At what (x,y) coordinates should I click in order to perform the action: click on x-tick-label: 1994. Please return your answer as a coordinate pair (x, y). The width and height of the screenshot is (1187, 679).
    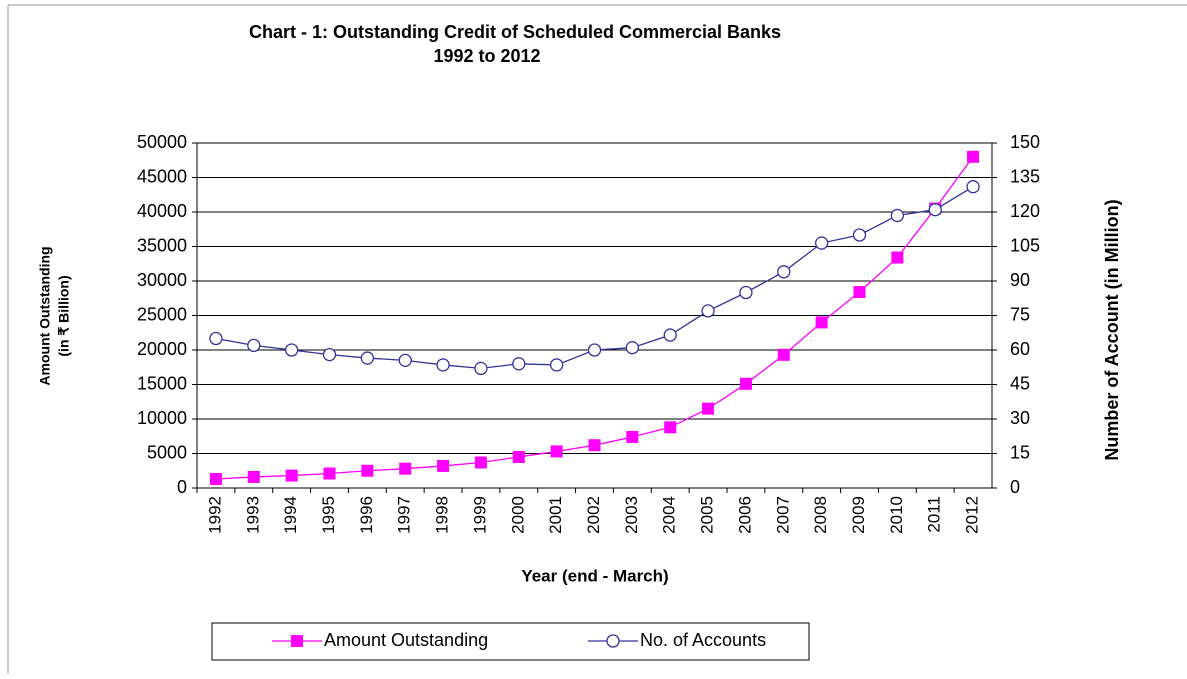
    Looking at the image, I should click on (290, 515).